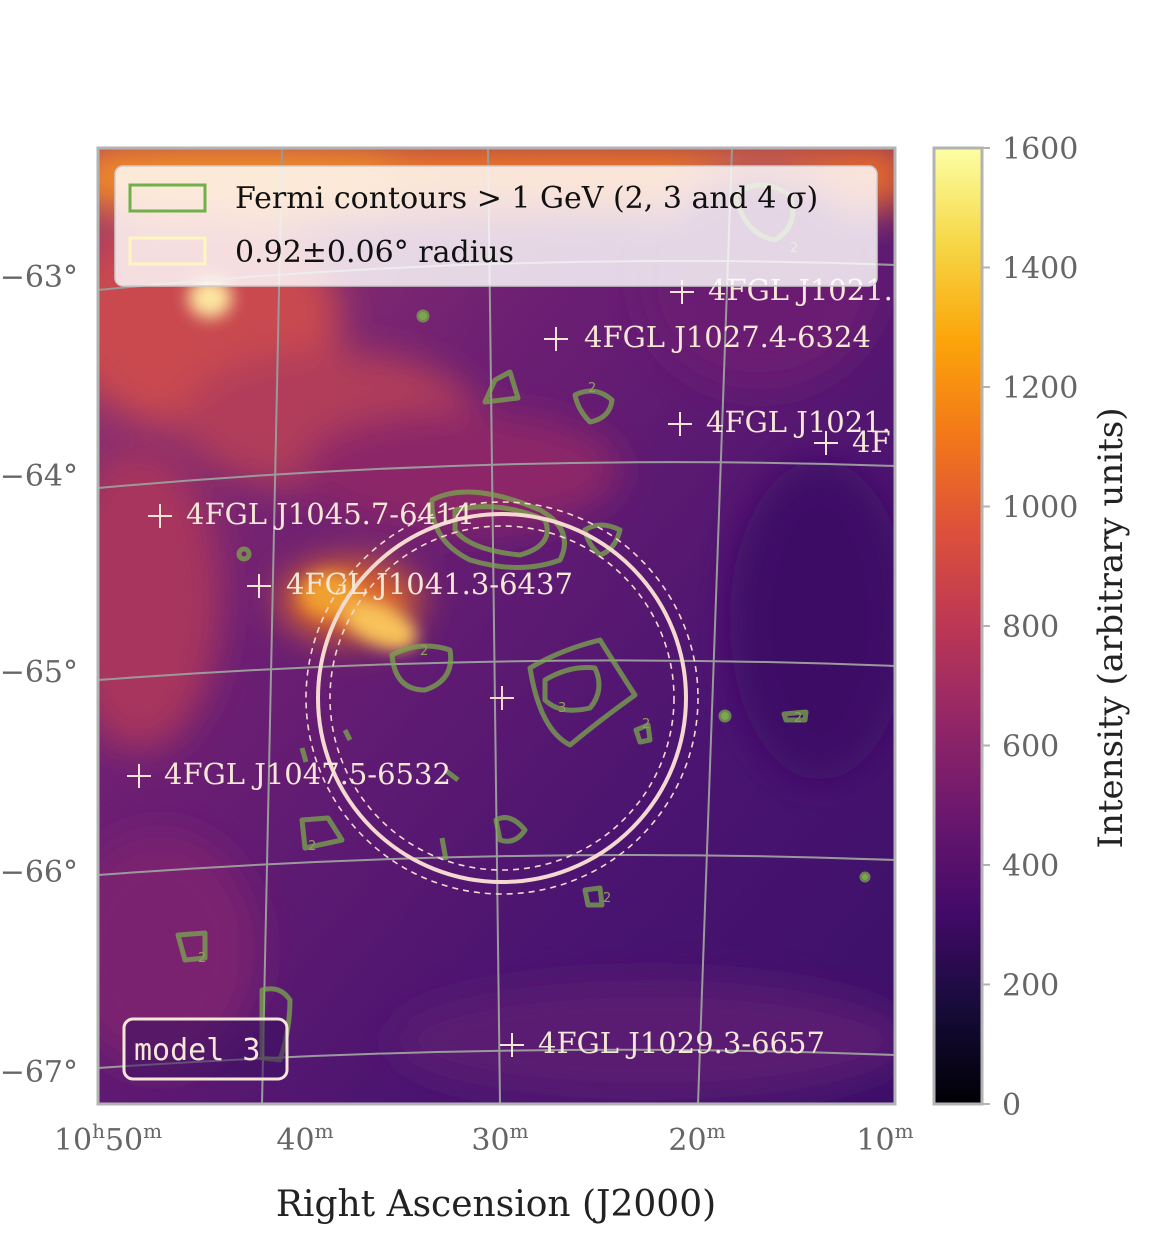  I want to click on source-marker: 4F, so click(852, 442).